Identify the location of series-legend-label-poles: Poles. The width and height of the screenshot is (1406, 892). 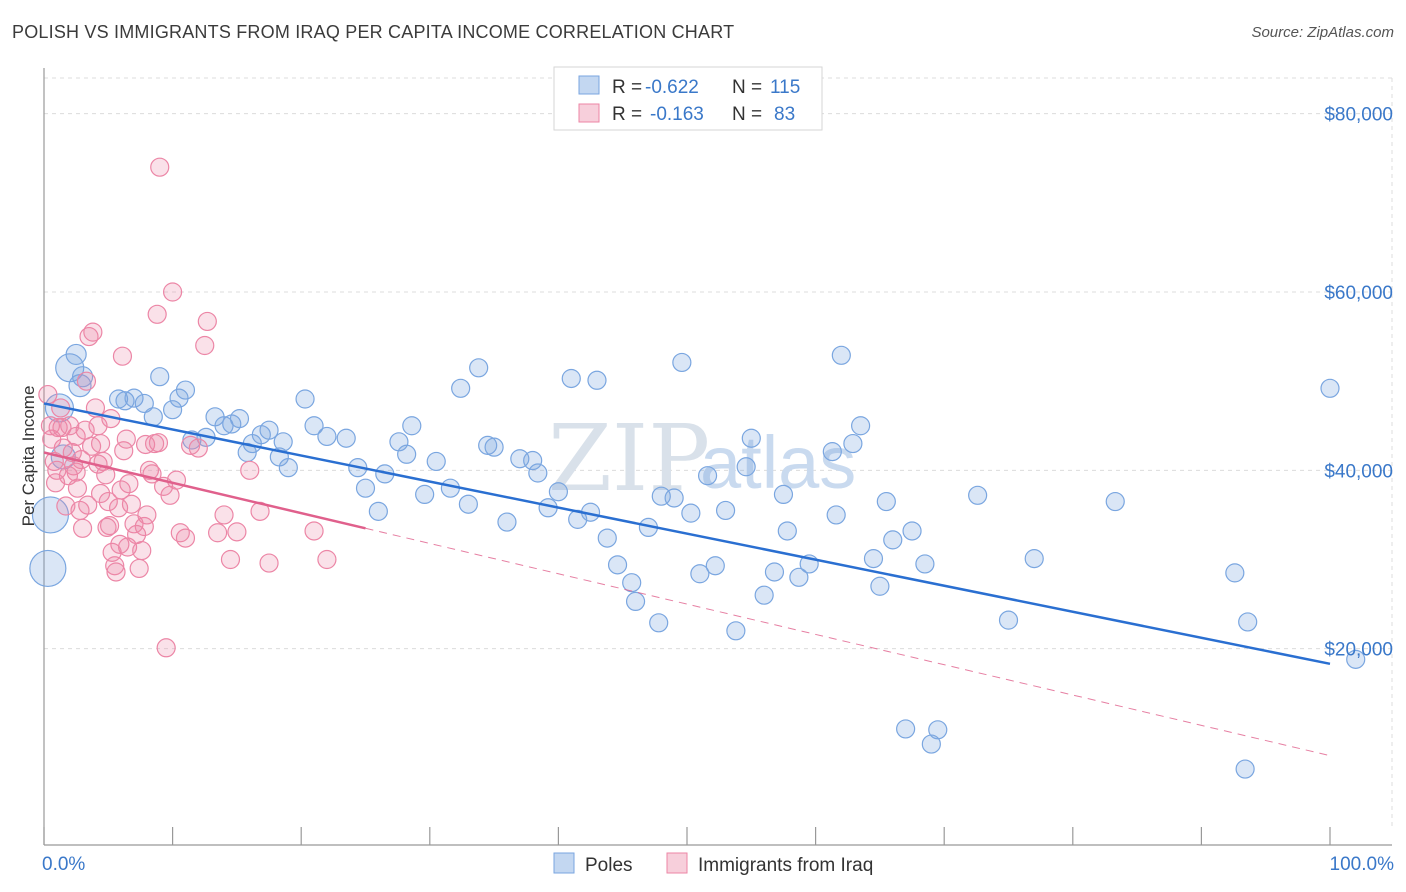
(609, 865).